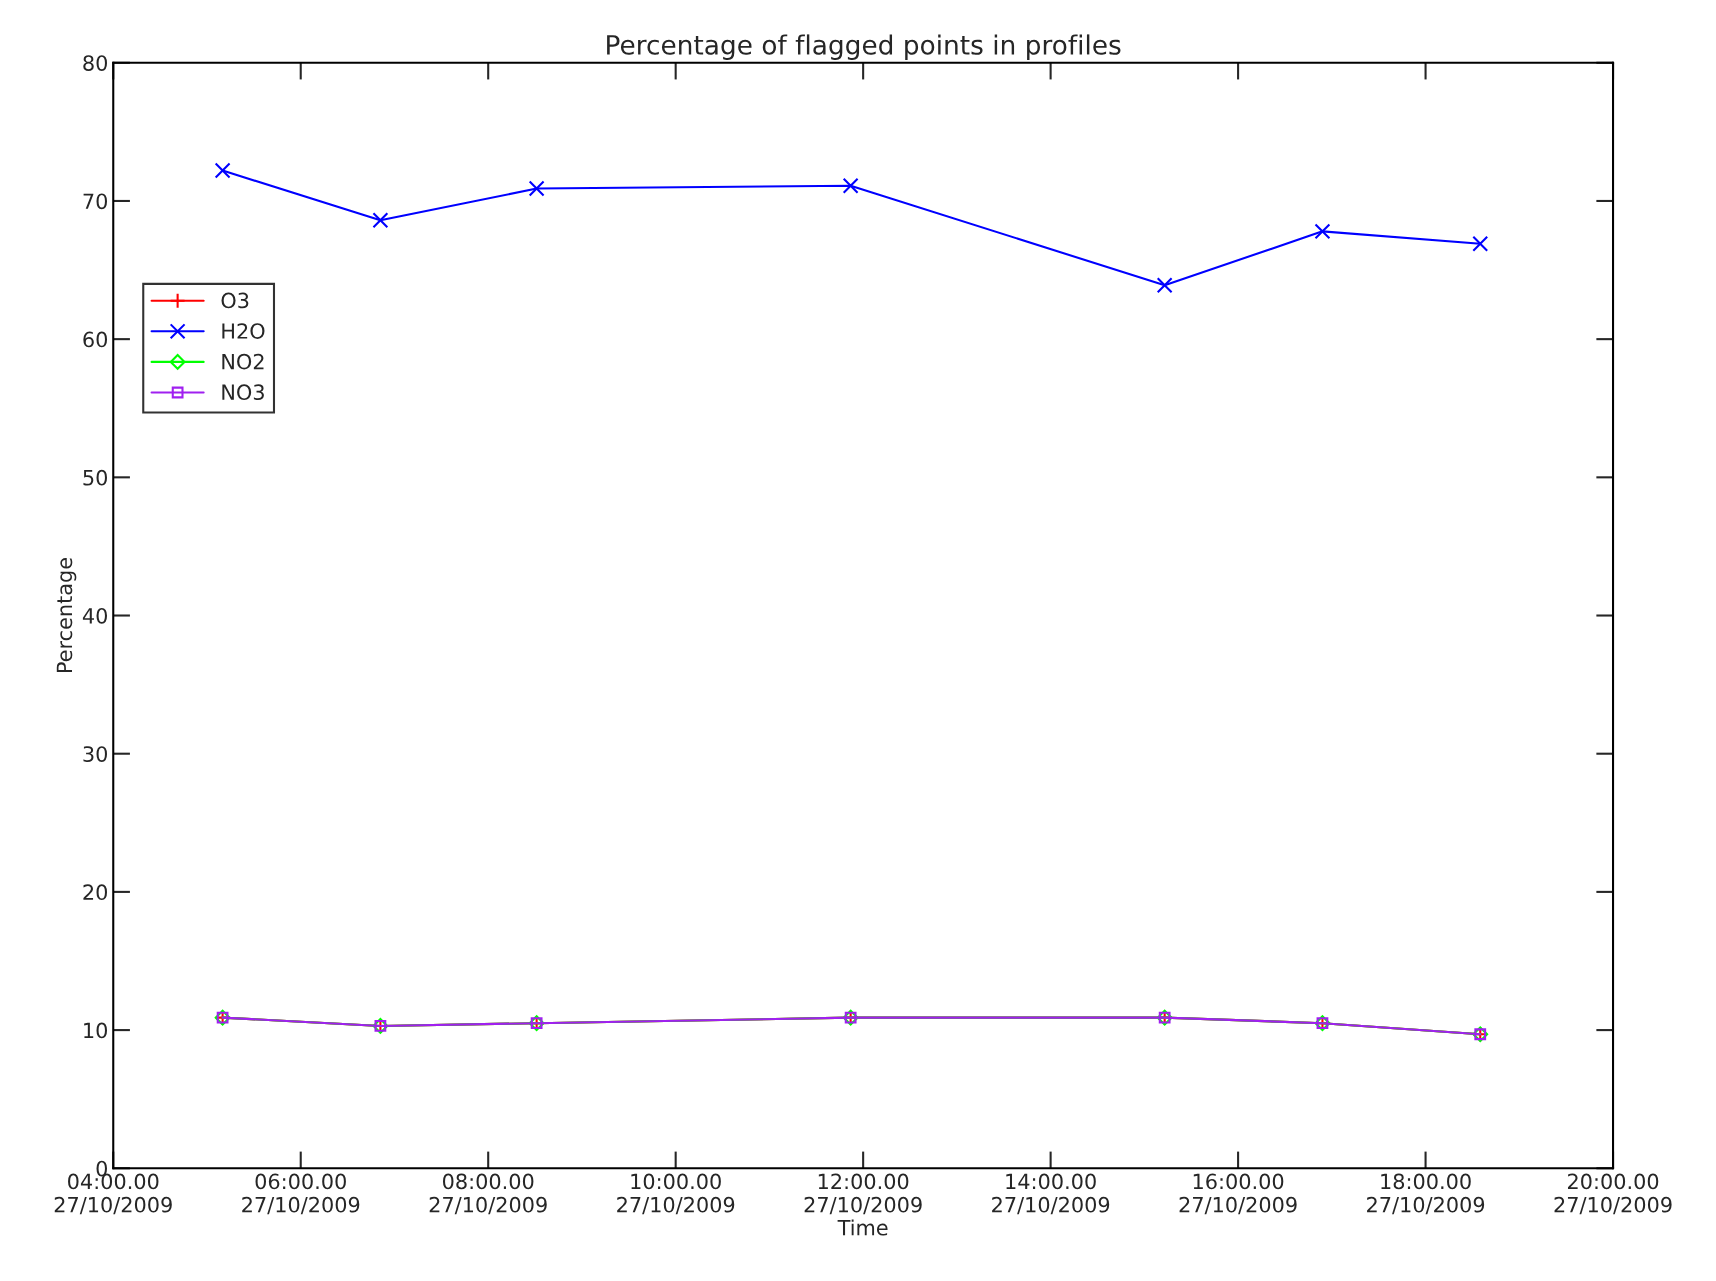  Describe the element at coordinates (862, 1227) in the screenshot. I see `x-axis-title: Time` at that location.